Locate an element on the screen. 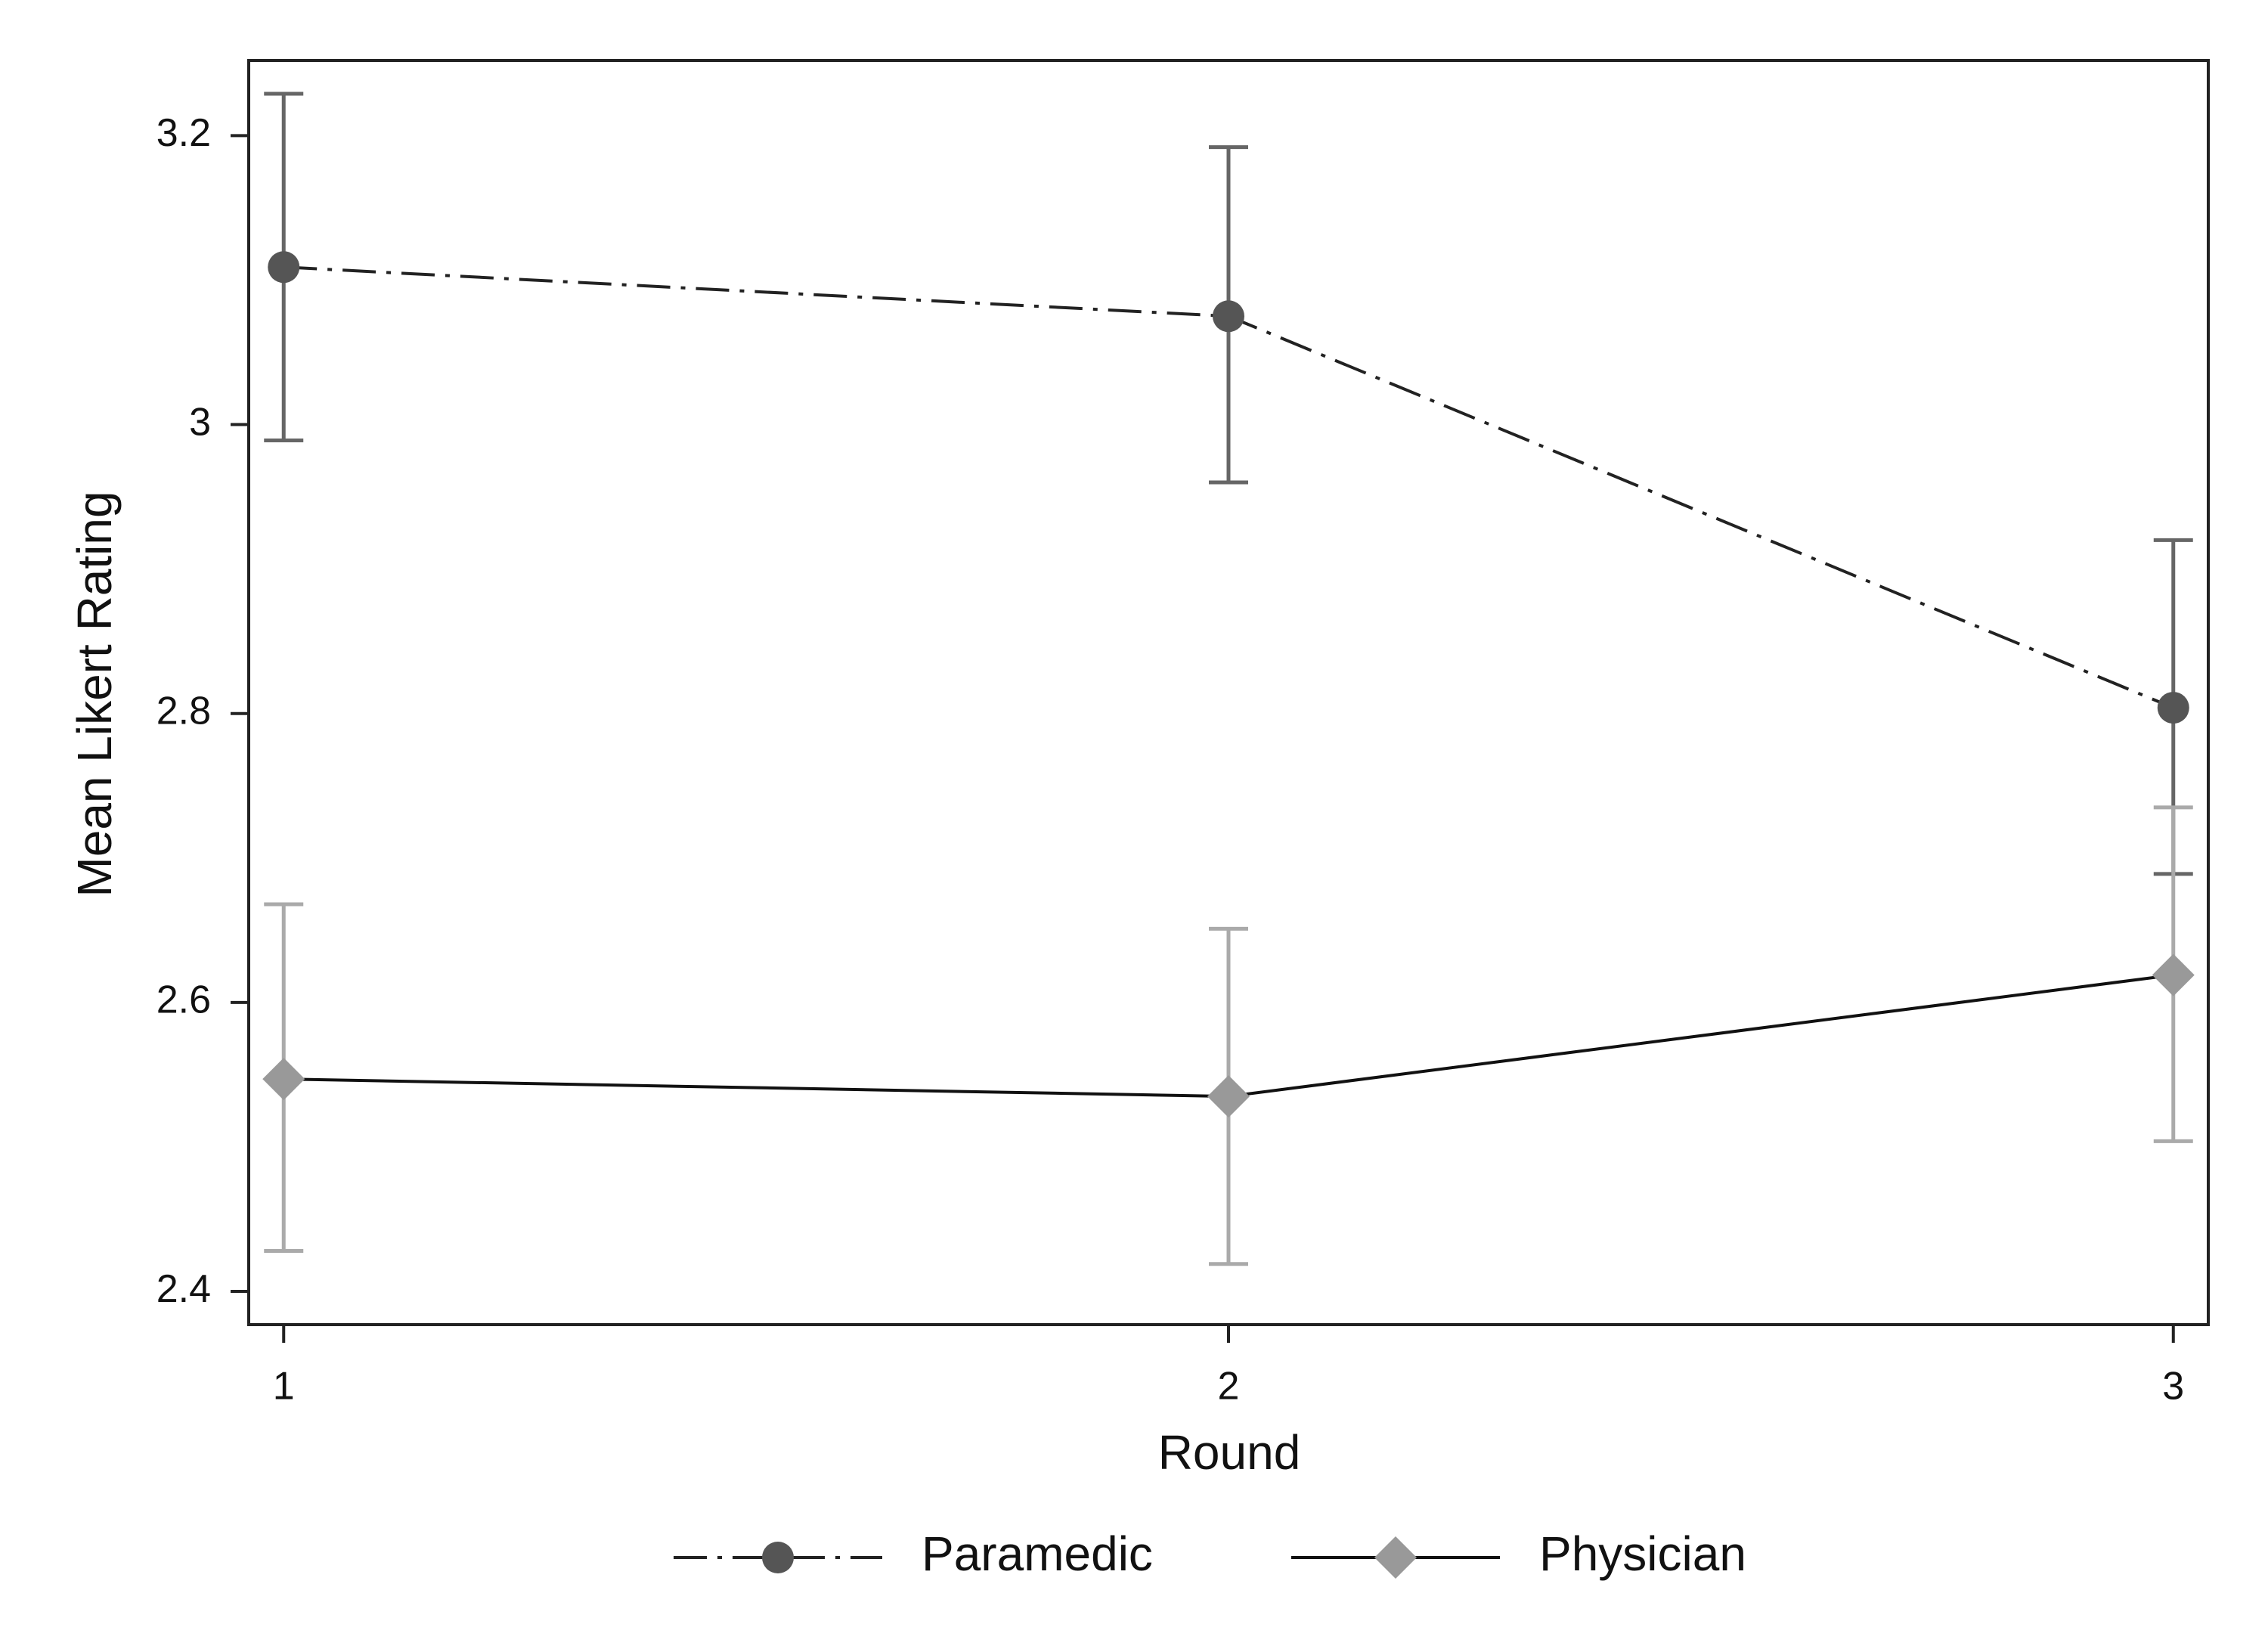 This screenshot has width=2268, height=1649. x-tick-label: 1 is located at coordinates (284, 1387).